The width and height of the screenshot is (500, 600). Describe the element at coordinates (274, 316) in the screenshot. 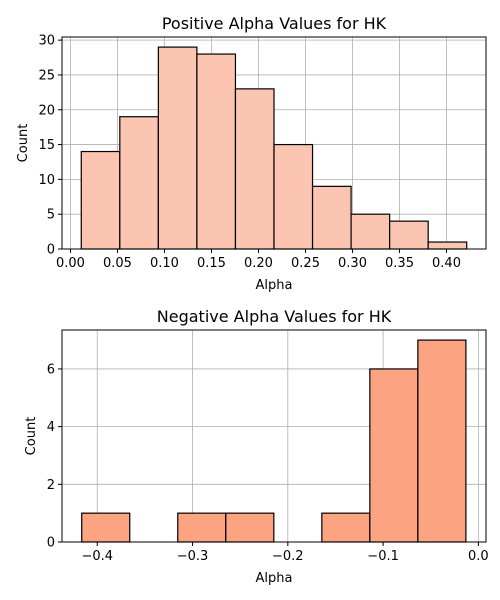

I see `chart-title: Negative Alpha Values for HK` at that location.